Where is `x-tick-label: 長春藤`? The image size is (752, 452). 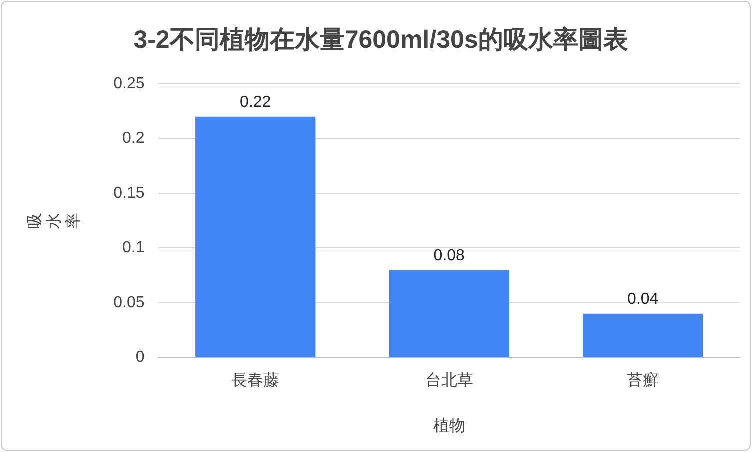 x-tick-label: 長春藤 is located at coordinates (256, 381).